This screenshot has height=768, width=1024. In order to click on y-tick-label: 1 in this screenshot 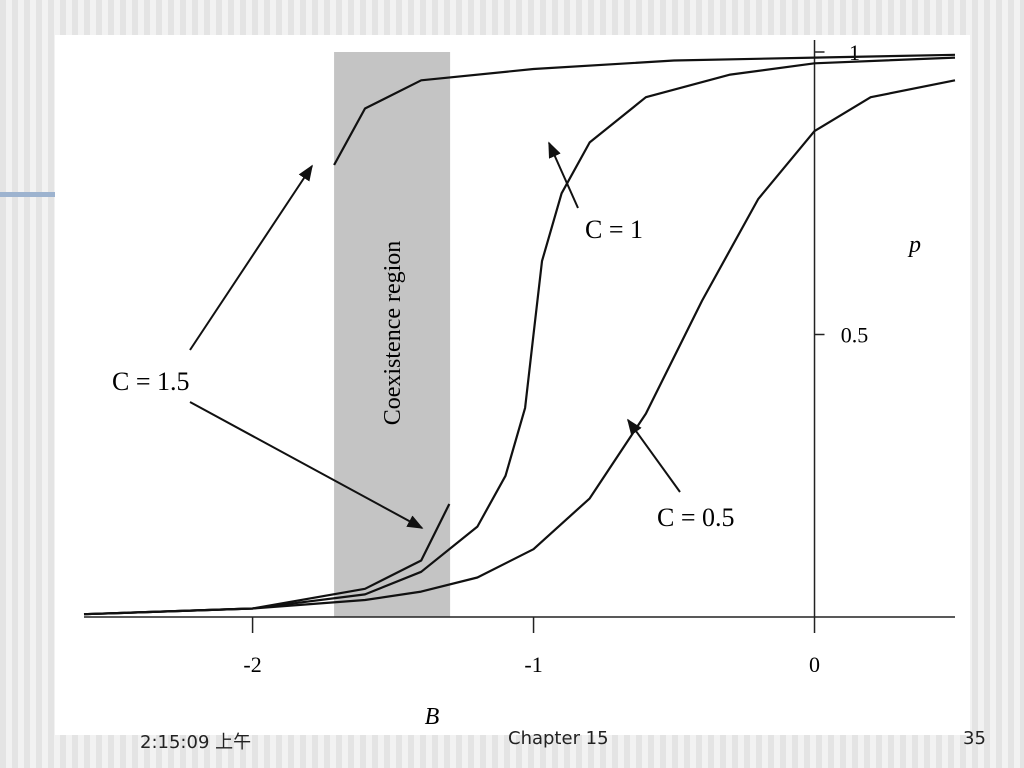, I will do `click(854, 52)`.